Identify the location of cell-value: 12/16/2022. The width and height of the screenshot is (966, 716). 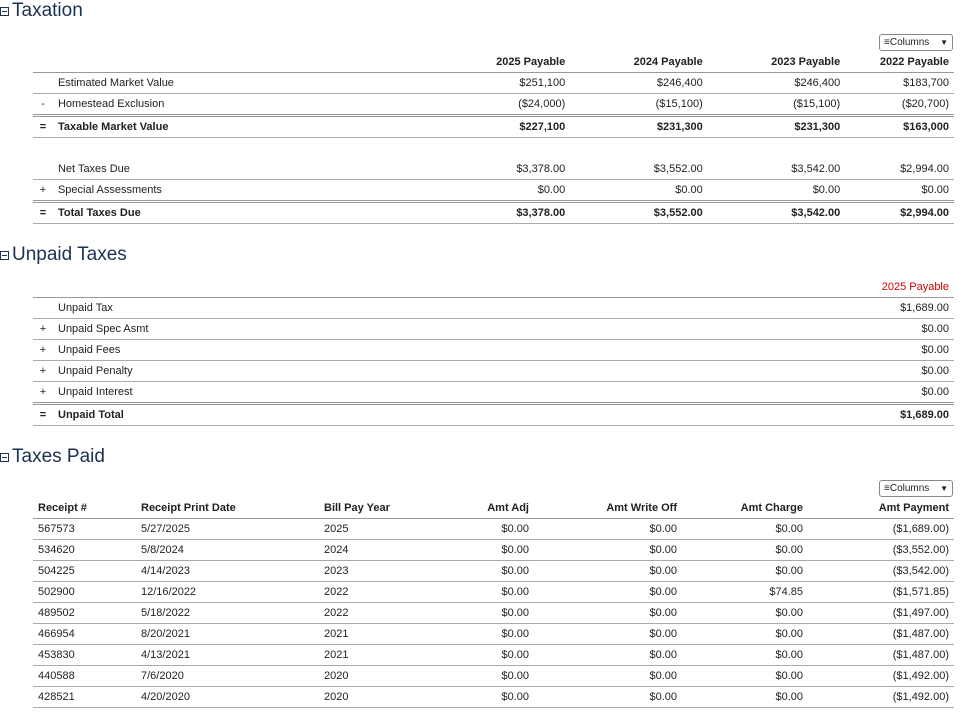
(227, 592).